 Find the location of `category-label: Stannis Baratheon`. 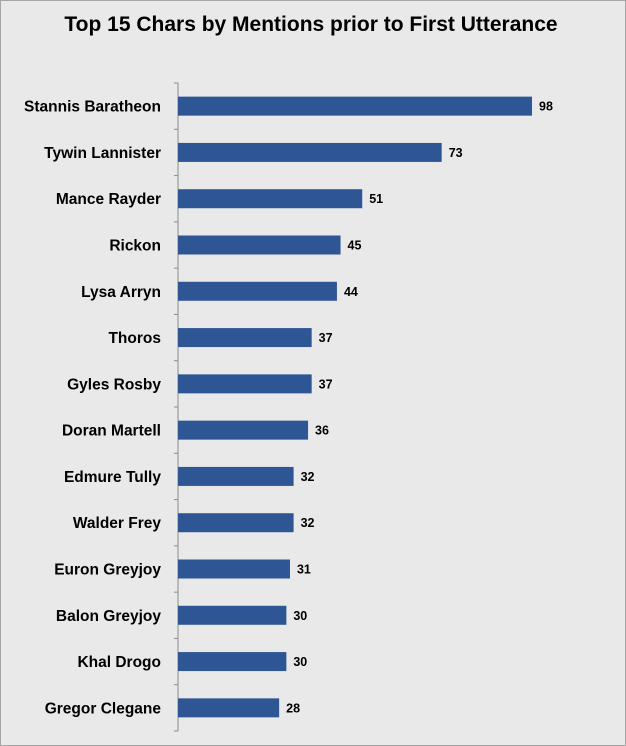

category-label: Stannis Baratheon is located at coordinates (92, 107).